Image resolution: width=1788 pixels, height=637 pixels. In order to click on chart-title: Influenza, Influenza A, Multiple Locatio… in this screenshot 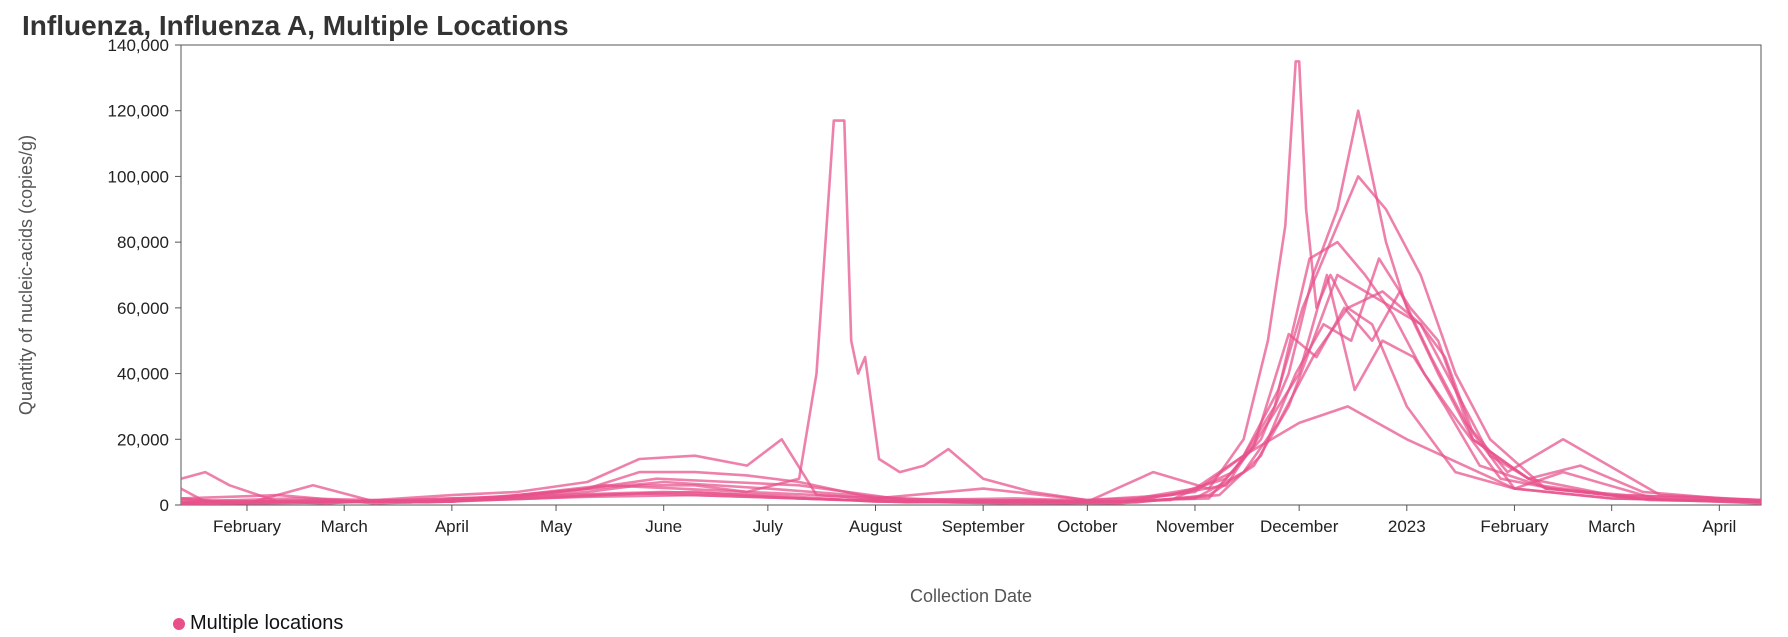, I will do `click(295, 25)`.